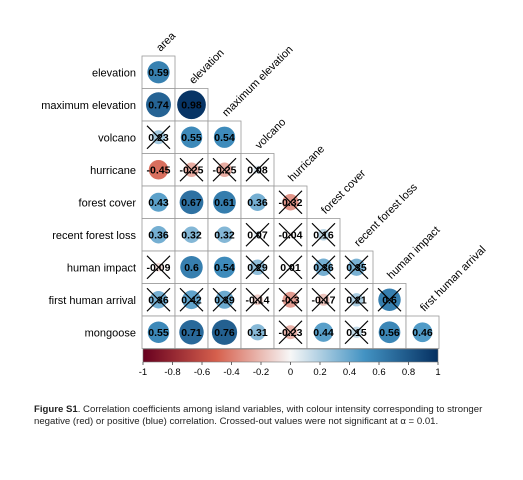  I want to click on correlation-value: 0.6, so click(191, 268).